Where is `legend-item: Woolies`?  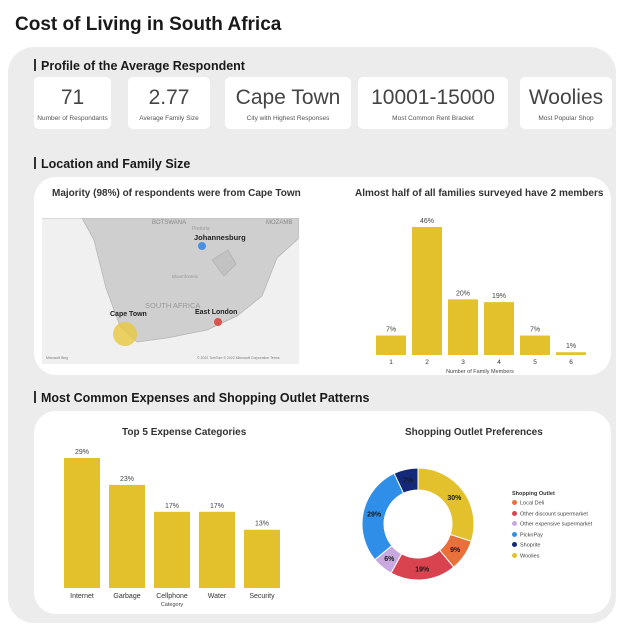 legend-item: Woolies is located at coordinates (552, 555).